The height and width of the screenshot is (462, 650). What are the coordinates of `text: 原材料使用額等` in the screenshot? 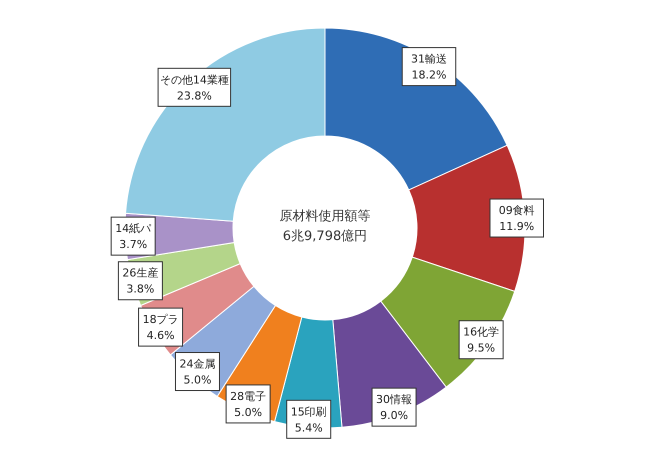 It's located at (325, 216).